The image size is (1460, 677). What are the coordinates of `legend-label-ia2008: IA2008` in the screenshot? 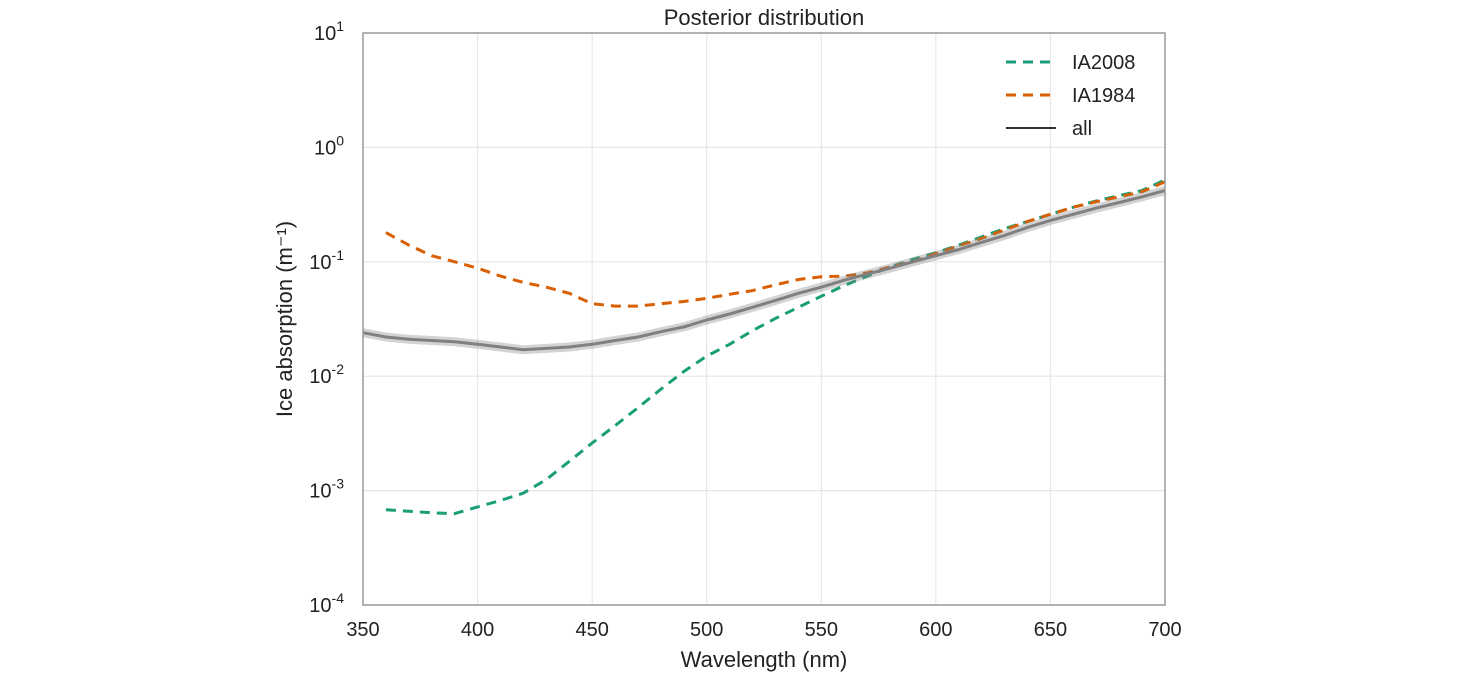 It's located at (1103, 63).